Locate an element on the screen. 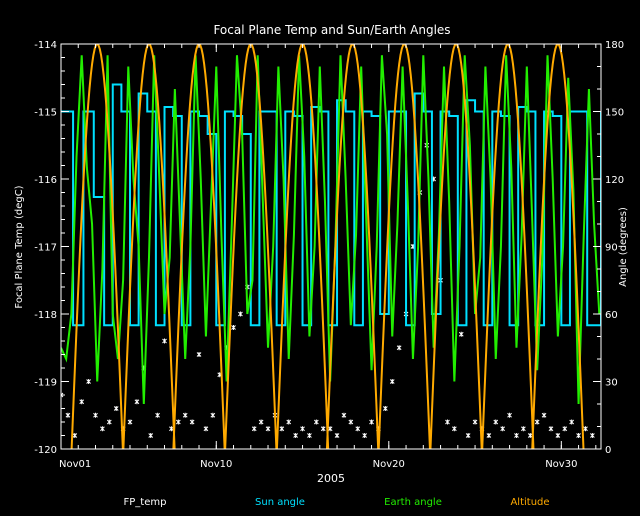 This screenshot has width=640, height=516. left-axis-ticks: -114 -115 -116 -117 -118 -119 -120 is located at coordinates (51, 248).